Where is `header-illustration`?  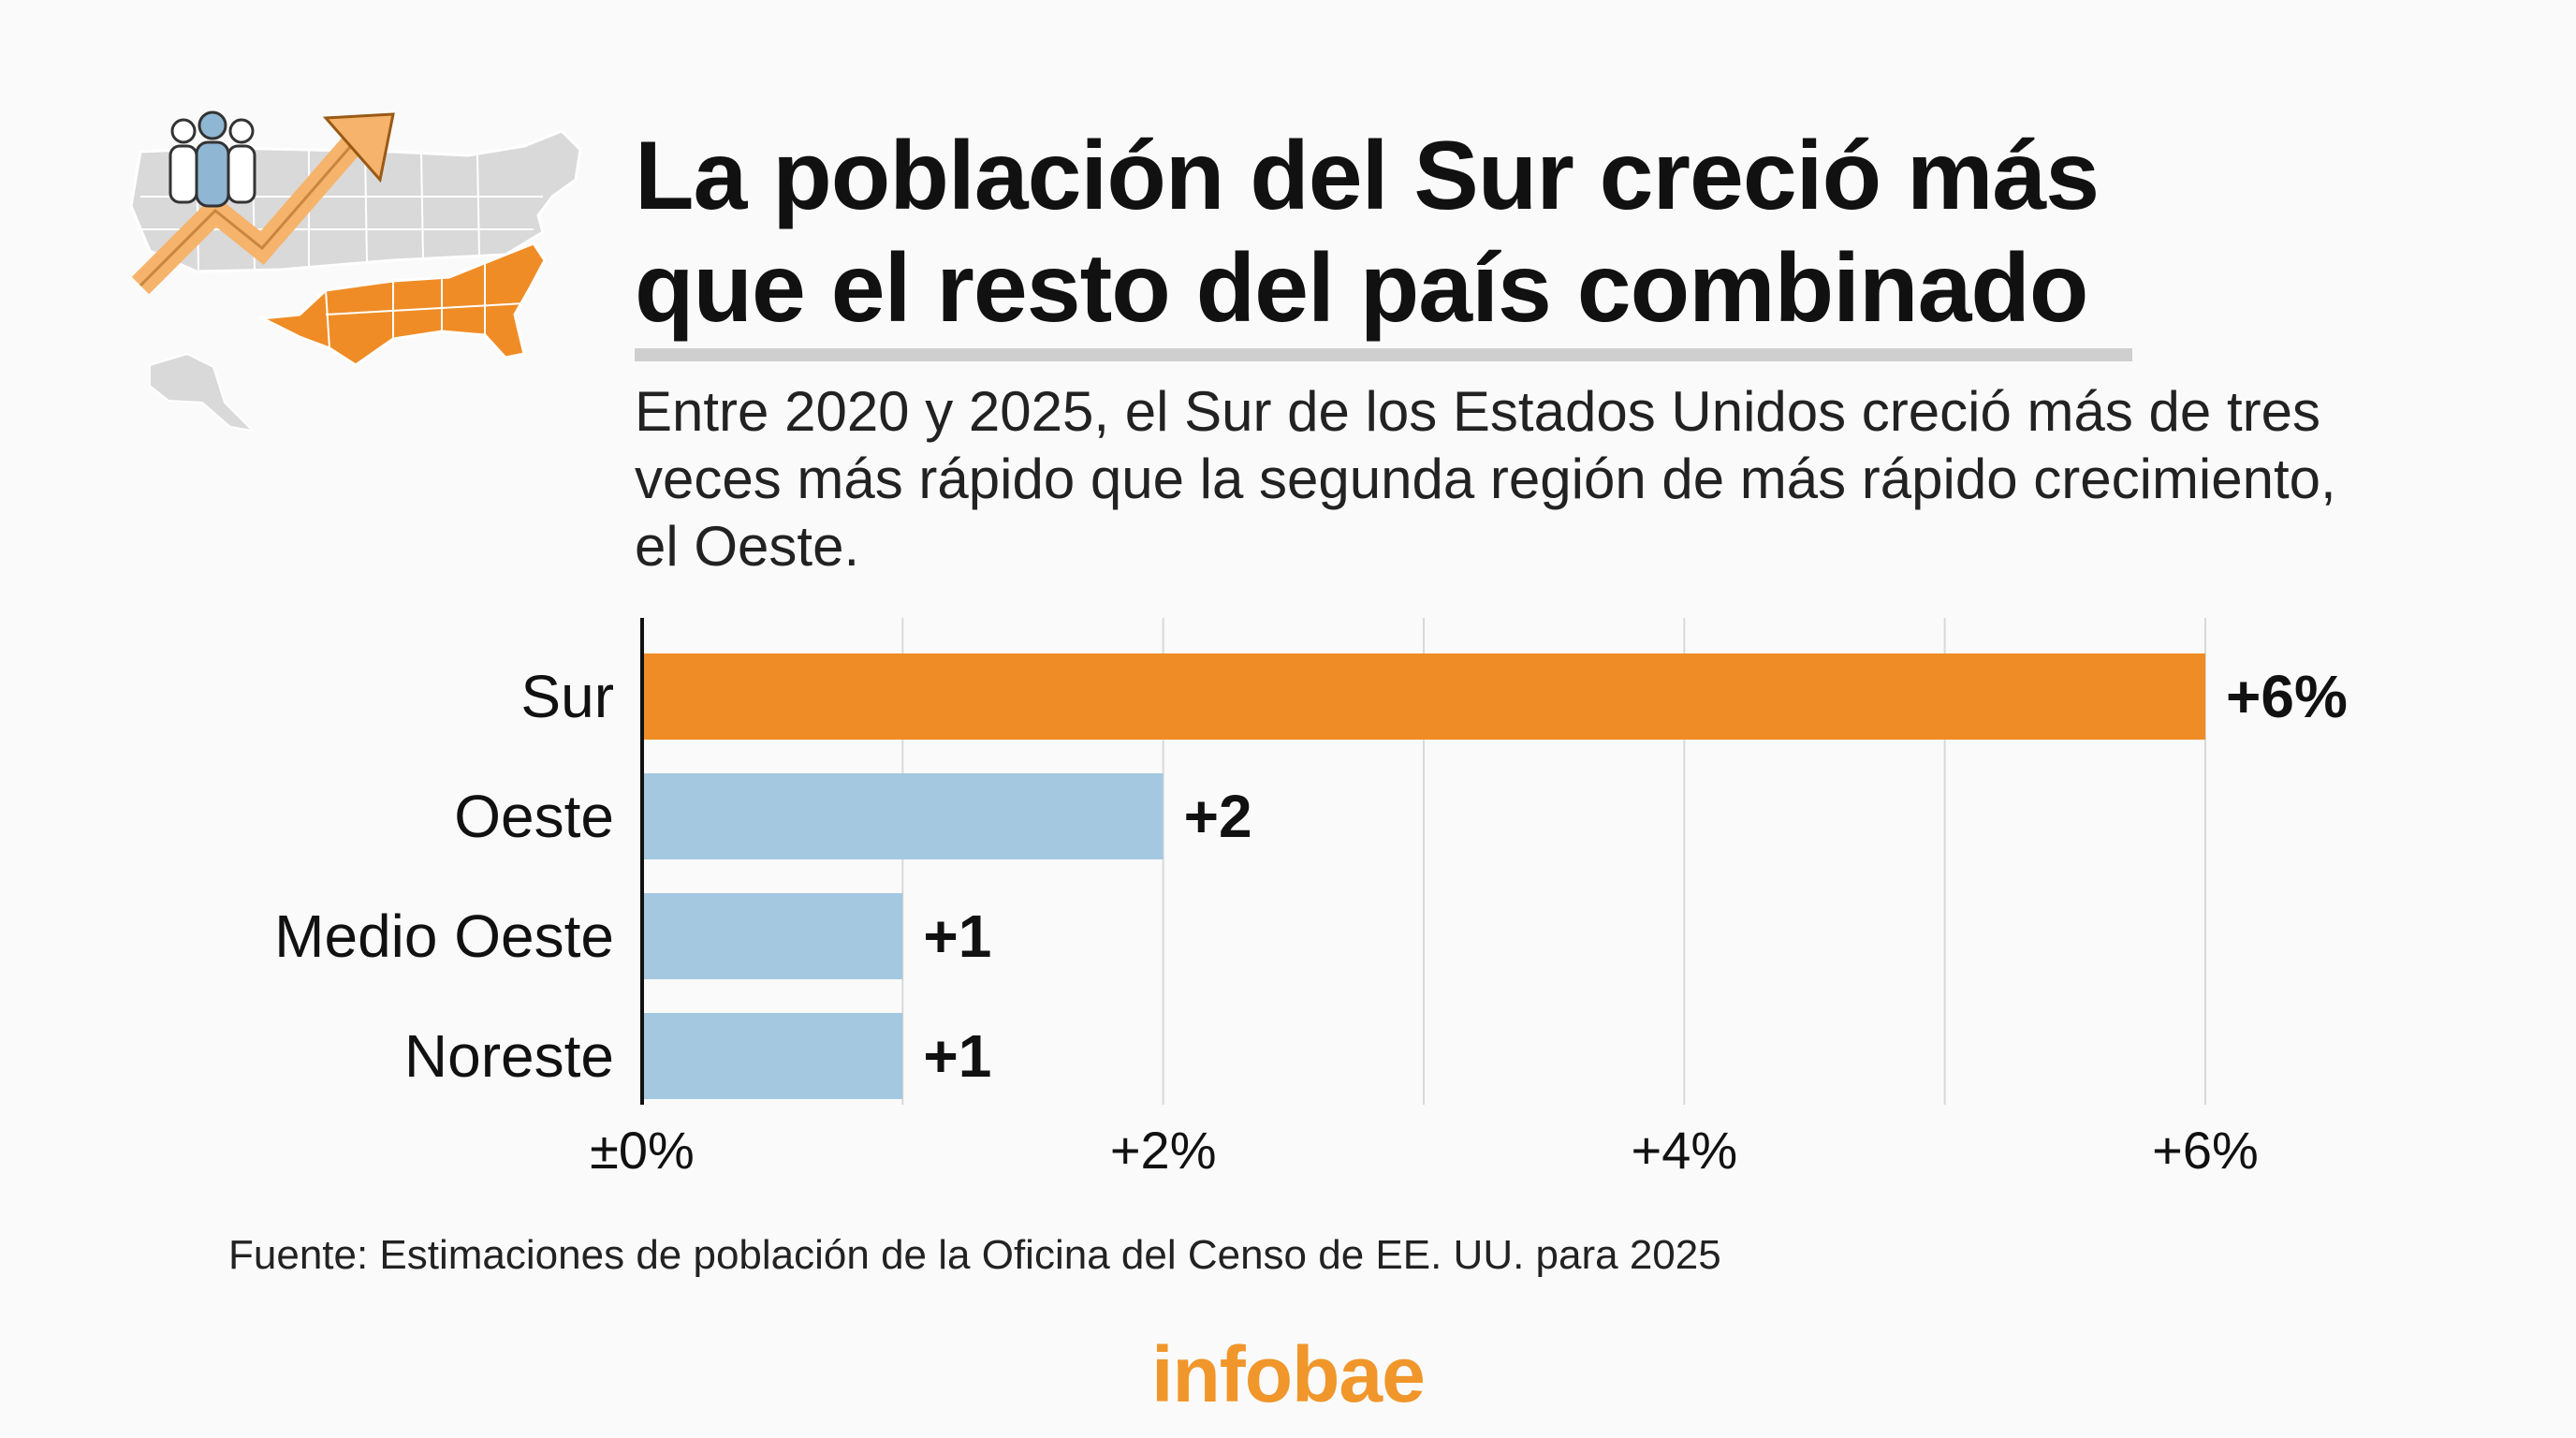
header-illustration is located at coordinates (355, 276).